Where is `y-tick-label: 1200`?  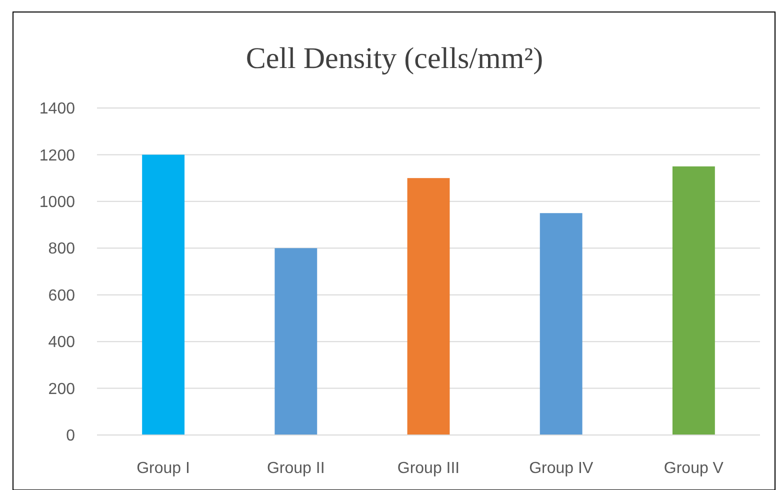
y-tick-label: 1200 is located at coordinates (57, 155).